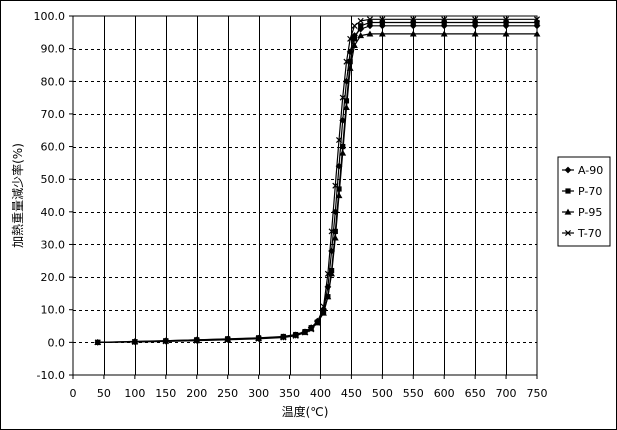 The height and width of the screenshot is (430, 617). I want to click on x-axis-label: 温度(℃), so click(305, 411).